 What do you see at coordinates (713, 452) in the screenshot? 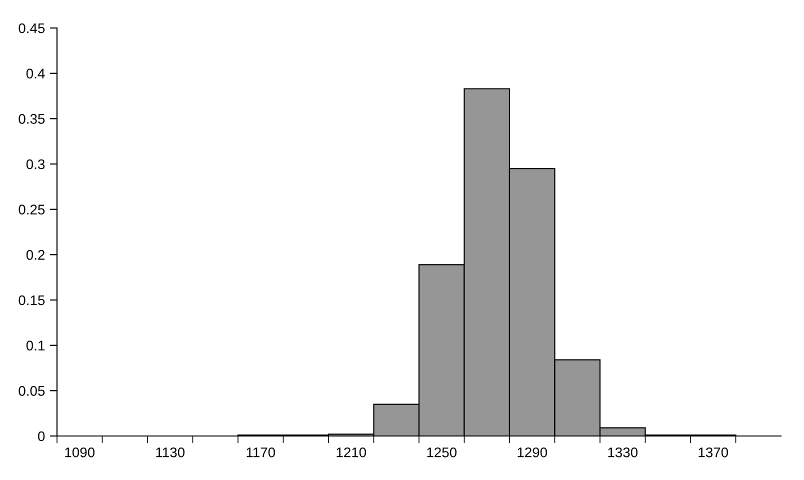
I see `x-tick-label: 1370` at bounding box center [713, 452].